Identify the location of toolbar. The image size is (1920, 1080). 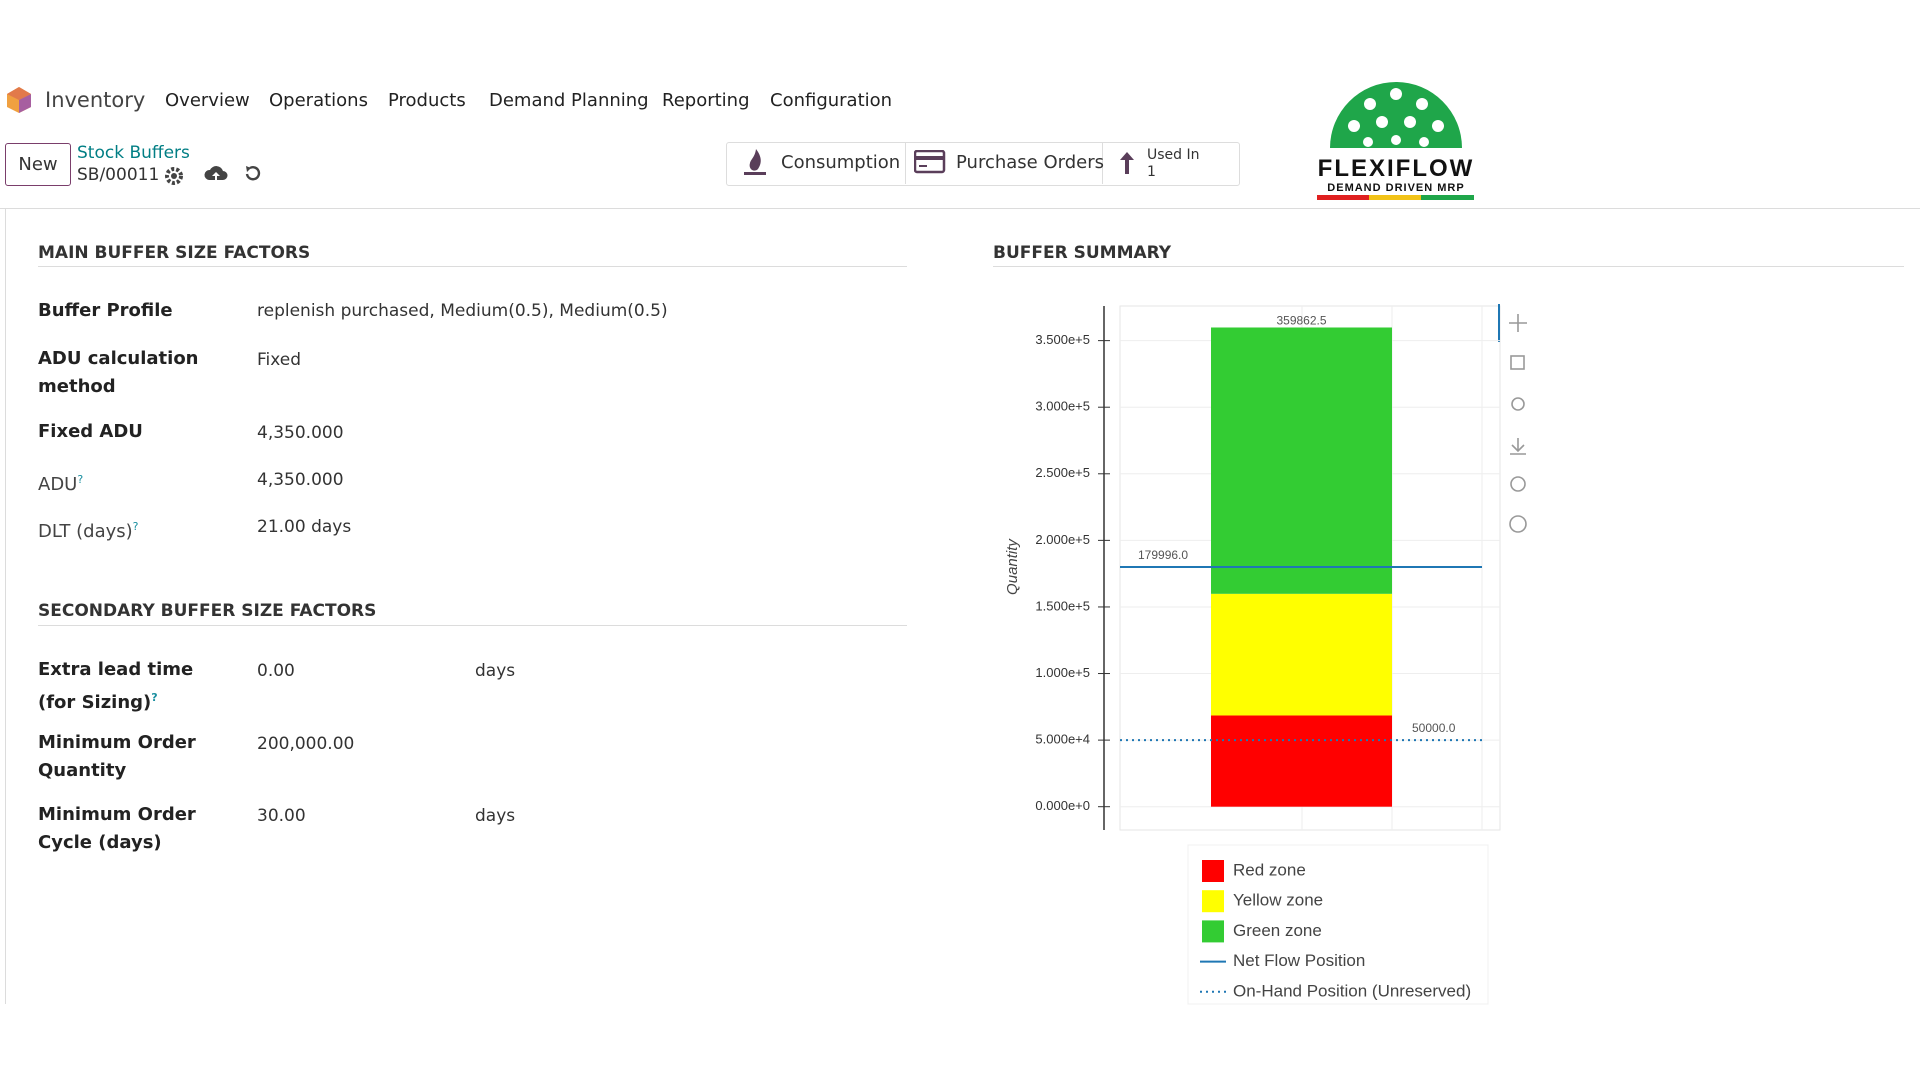
(1518, 423).